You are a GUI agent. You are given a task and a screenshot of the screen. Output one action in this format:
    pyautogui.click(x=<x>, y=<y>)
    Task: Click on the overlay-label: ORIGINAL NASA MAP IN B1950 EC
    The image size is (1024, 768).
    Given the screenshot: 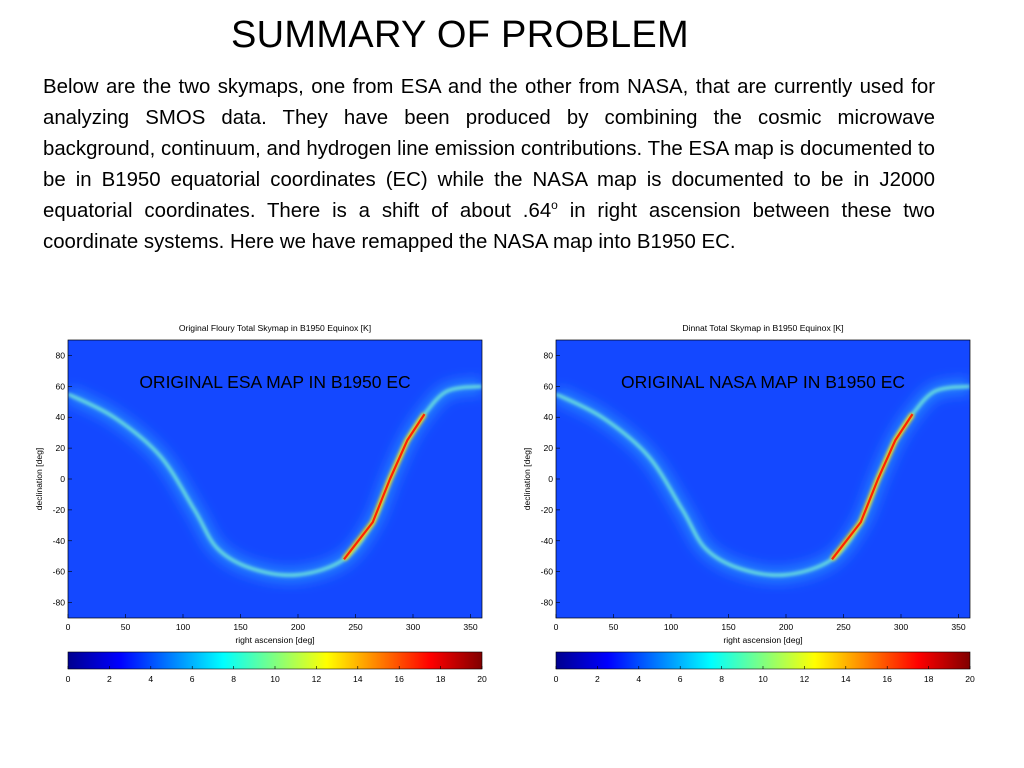 What is the action you would take?
    pyautogui.click(x=763, y=382)
    